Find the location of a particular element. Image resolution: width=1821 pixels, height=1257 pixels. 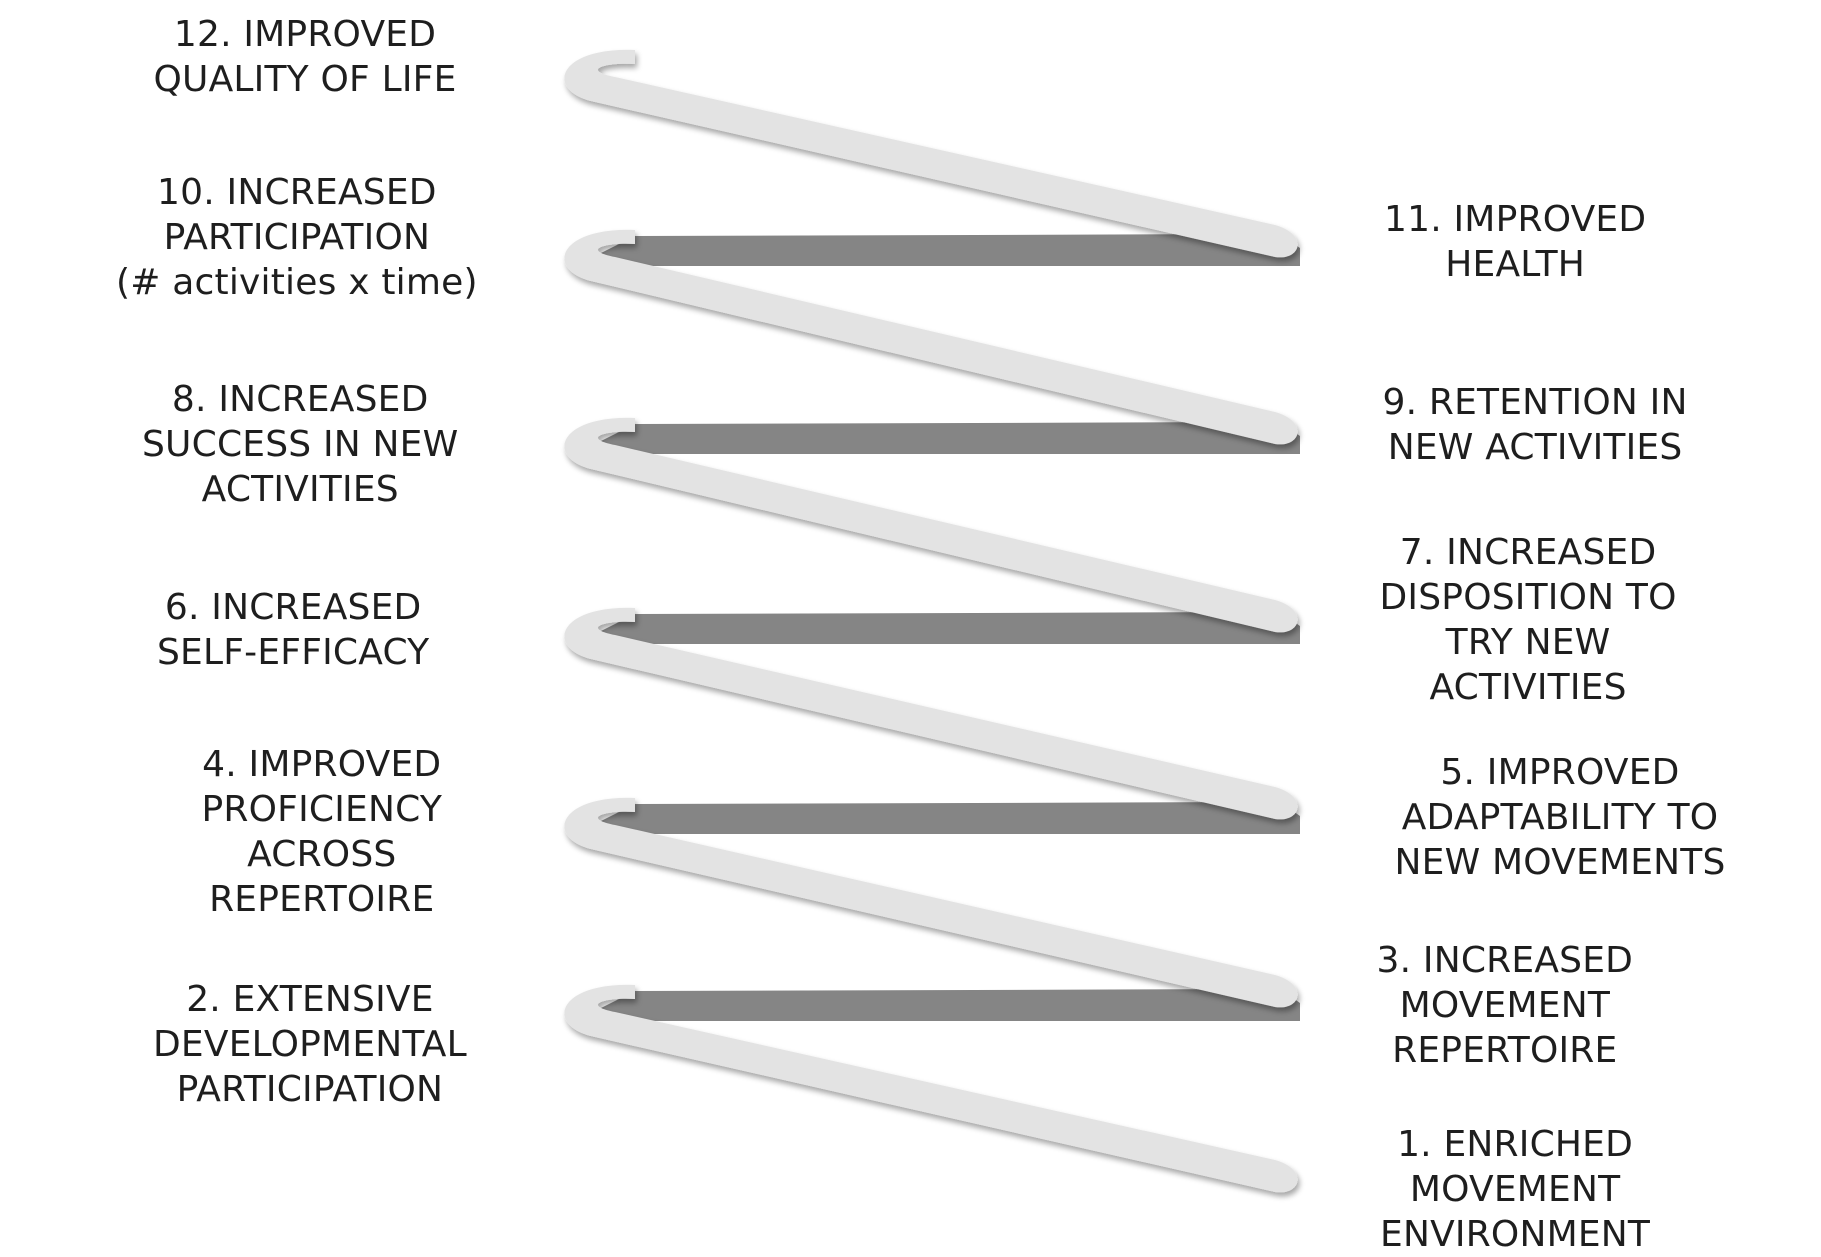

right-label-6: 1. ENRICHED MOVEMENT ENVIRONMENT is located at coordinates (1515, 1189).